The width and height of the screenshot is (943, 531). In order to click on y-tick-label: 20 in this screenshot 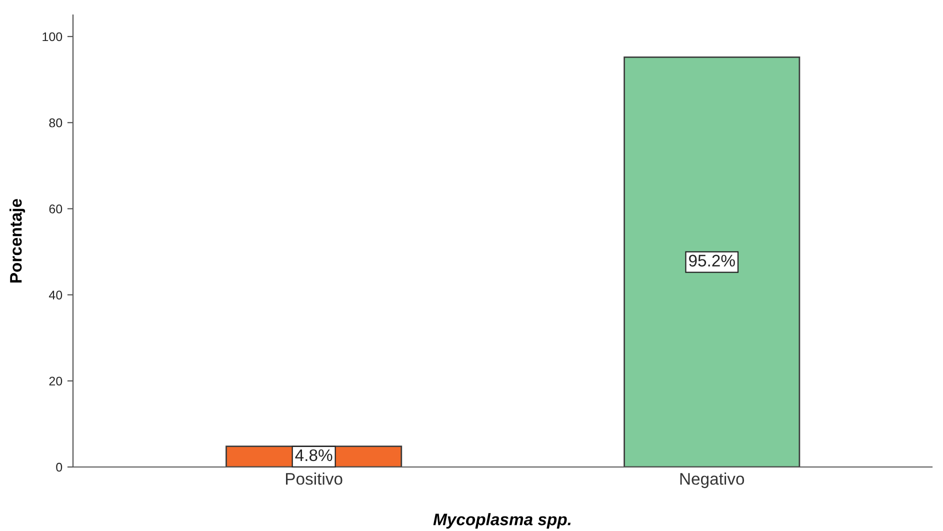, I will do `click(55, 381)`.